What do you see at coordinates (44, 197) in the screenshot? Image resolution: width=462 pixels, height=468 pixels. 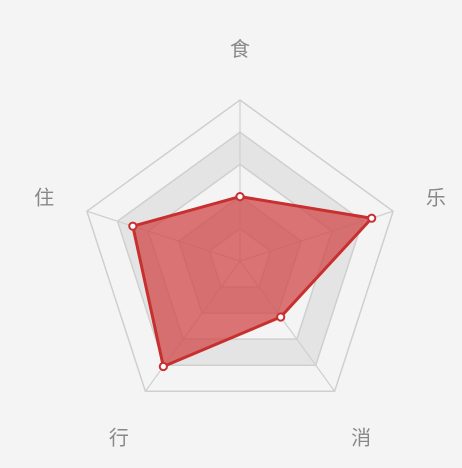 I see `axis-label-5: 住` at bounding box center [44, 197].